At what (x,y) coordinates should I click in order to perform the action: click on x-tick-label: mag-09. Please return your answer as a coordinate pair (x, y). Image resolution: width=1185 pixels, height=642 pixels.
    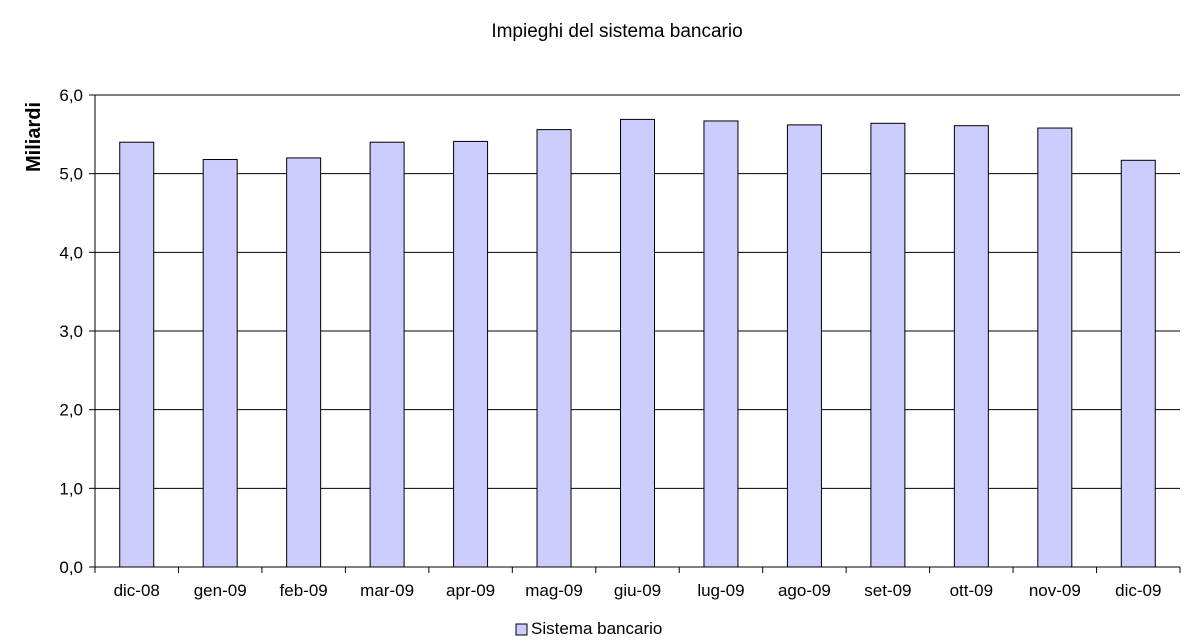
    Looking at the image, I should click on (554, 590).